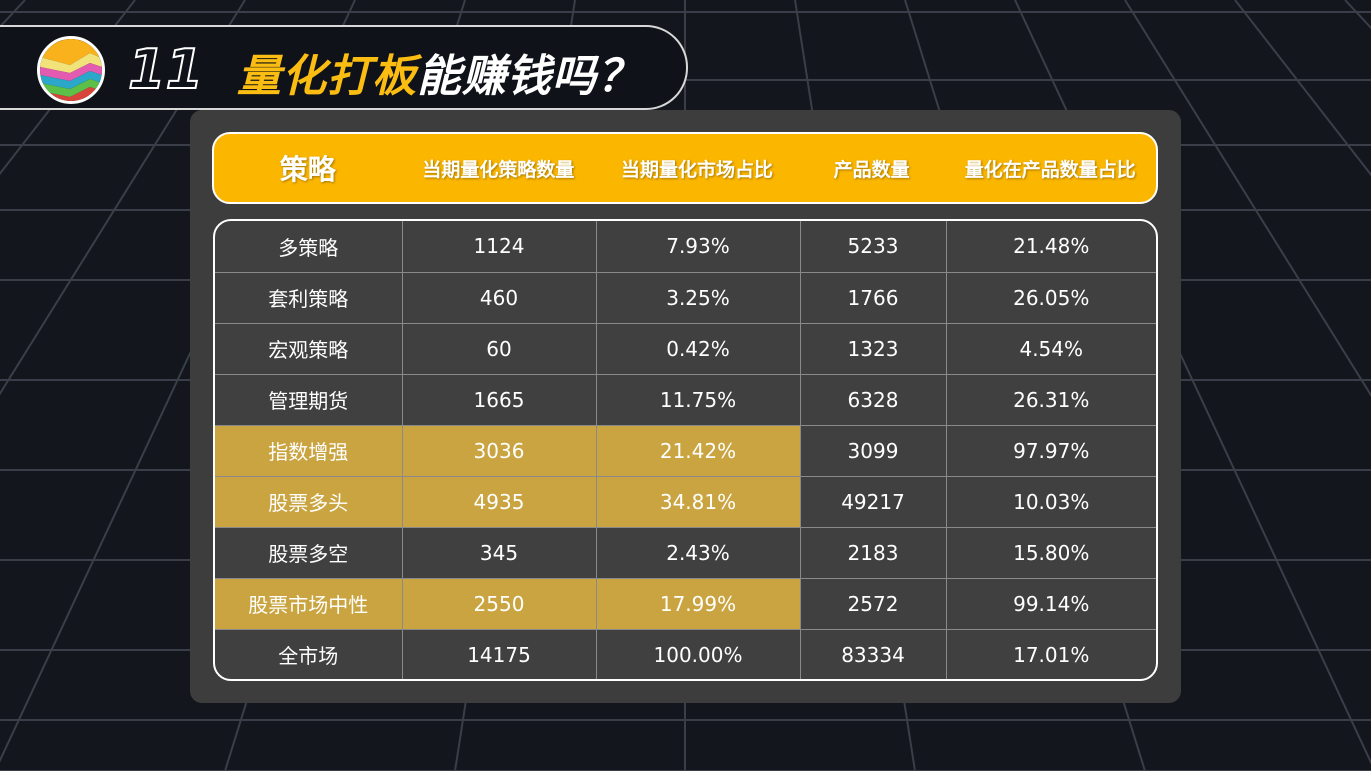 The height and width of the screenshot is (771, 1371). What do you see at coordinates (498, 169) in the screenshot?
I see `column-header: 当期量化策略数量` at bounding box center [498, 169].